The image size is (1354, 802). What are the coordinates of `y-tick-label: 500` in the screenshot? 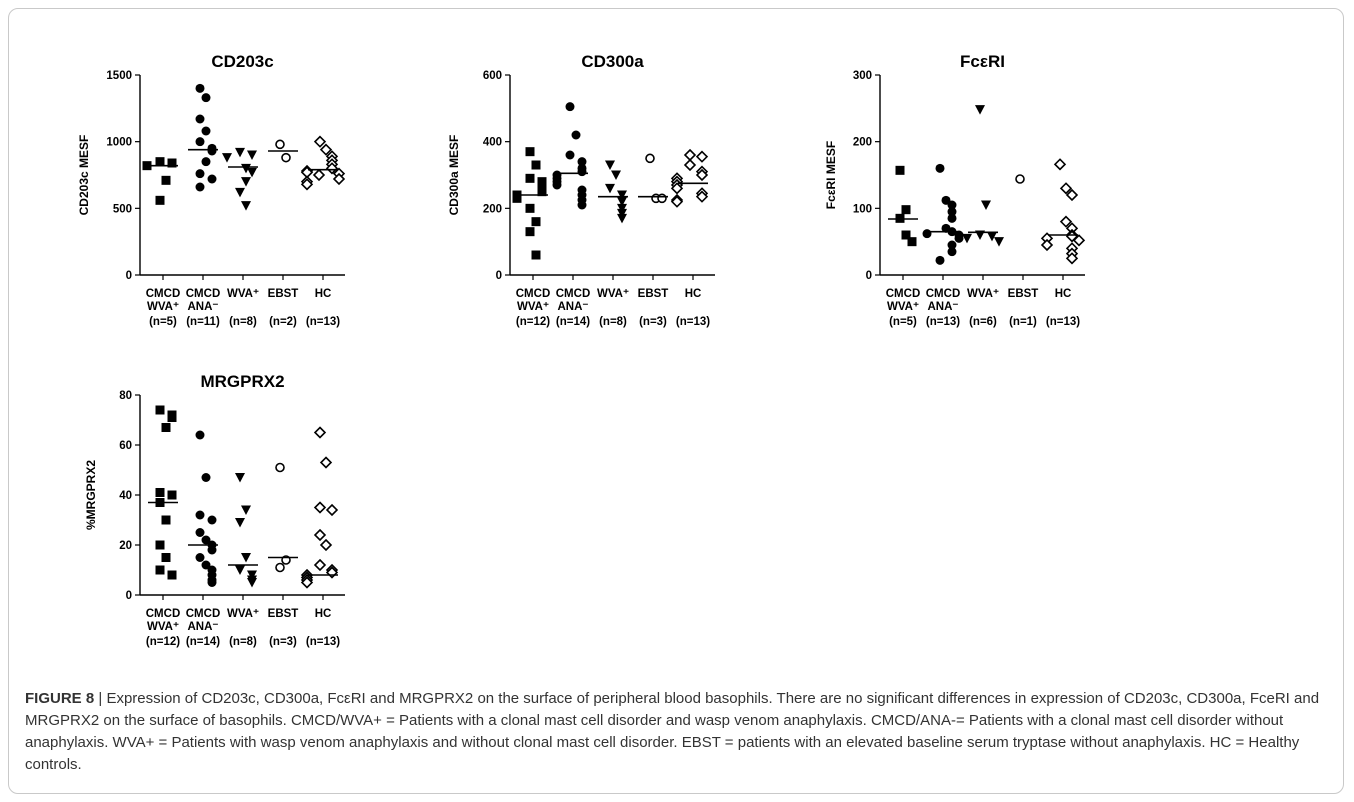 It's located at (122, 209).